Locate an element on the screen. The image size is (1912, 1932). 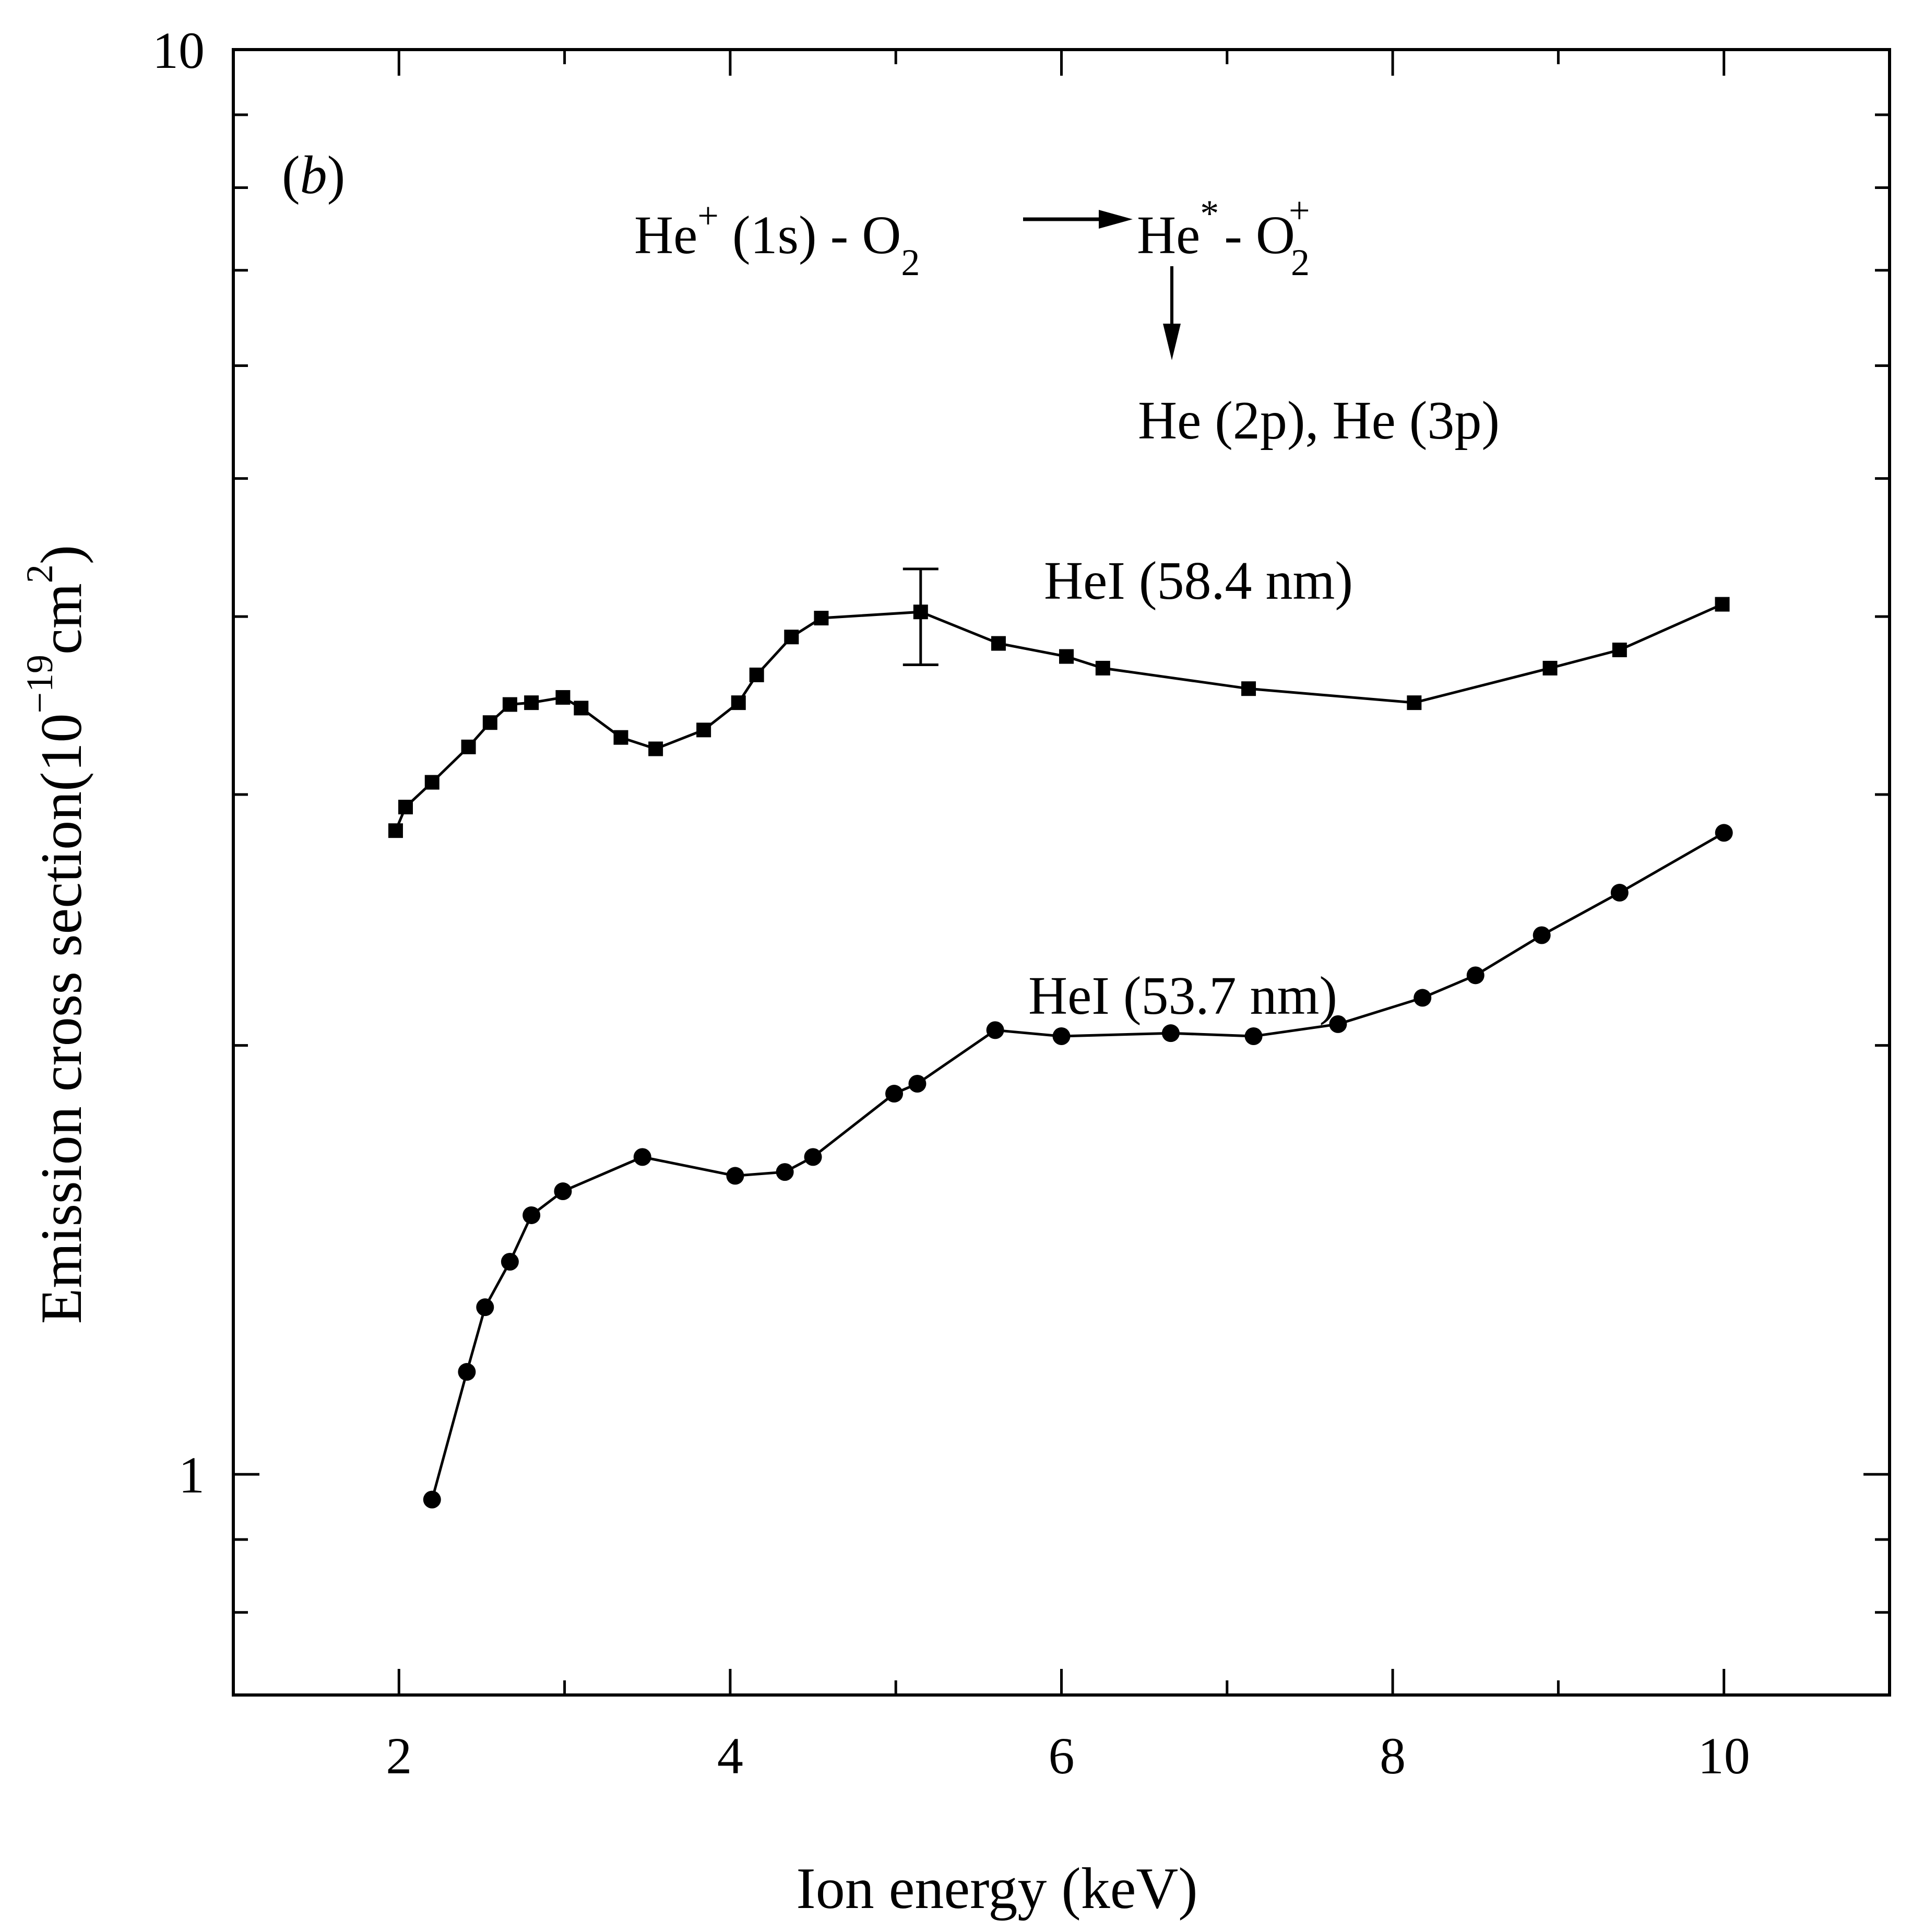
x-tick-label: 2 is located at coordinates (399, 1756).